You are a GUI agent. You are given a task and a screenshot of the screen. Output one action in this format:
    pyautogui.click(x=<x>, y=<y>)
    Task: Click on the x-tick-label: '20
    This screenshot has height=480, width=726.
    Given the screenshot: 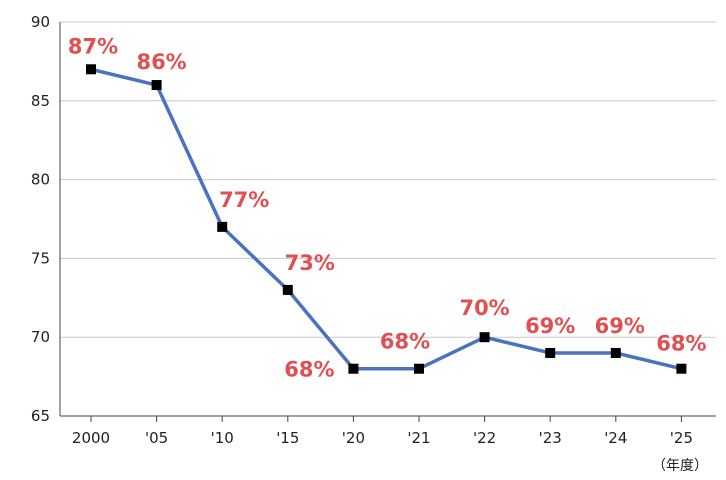 What is the action you would take?
    pyautogui.click(x=353, y=438)
    